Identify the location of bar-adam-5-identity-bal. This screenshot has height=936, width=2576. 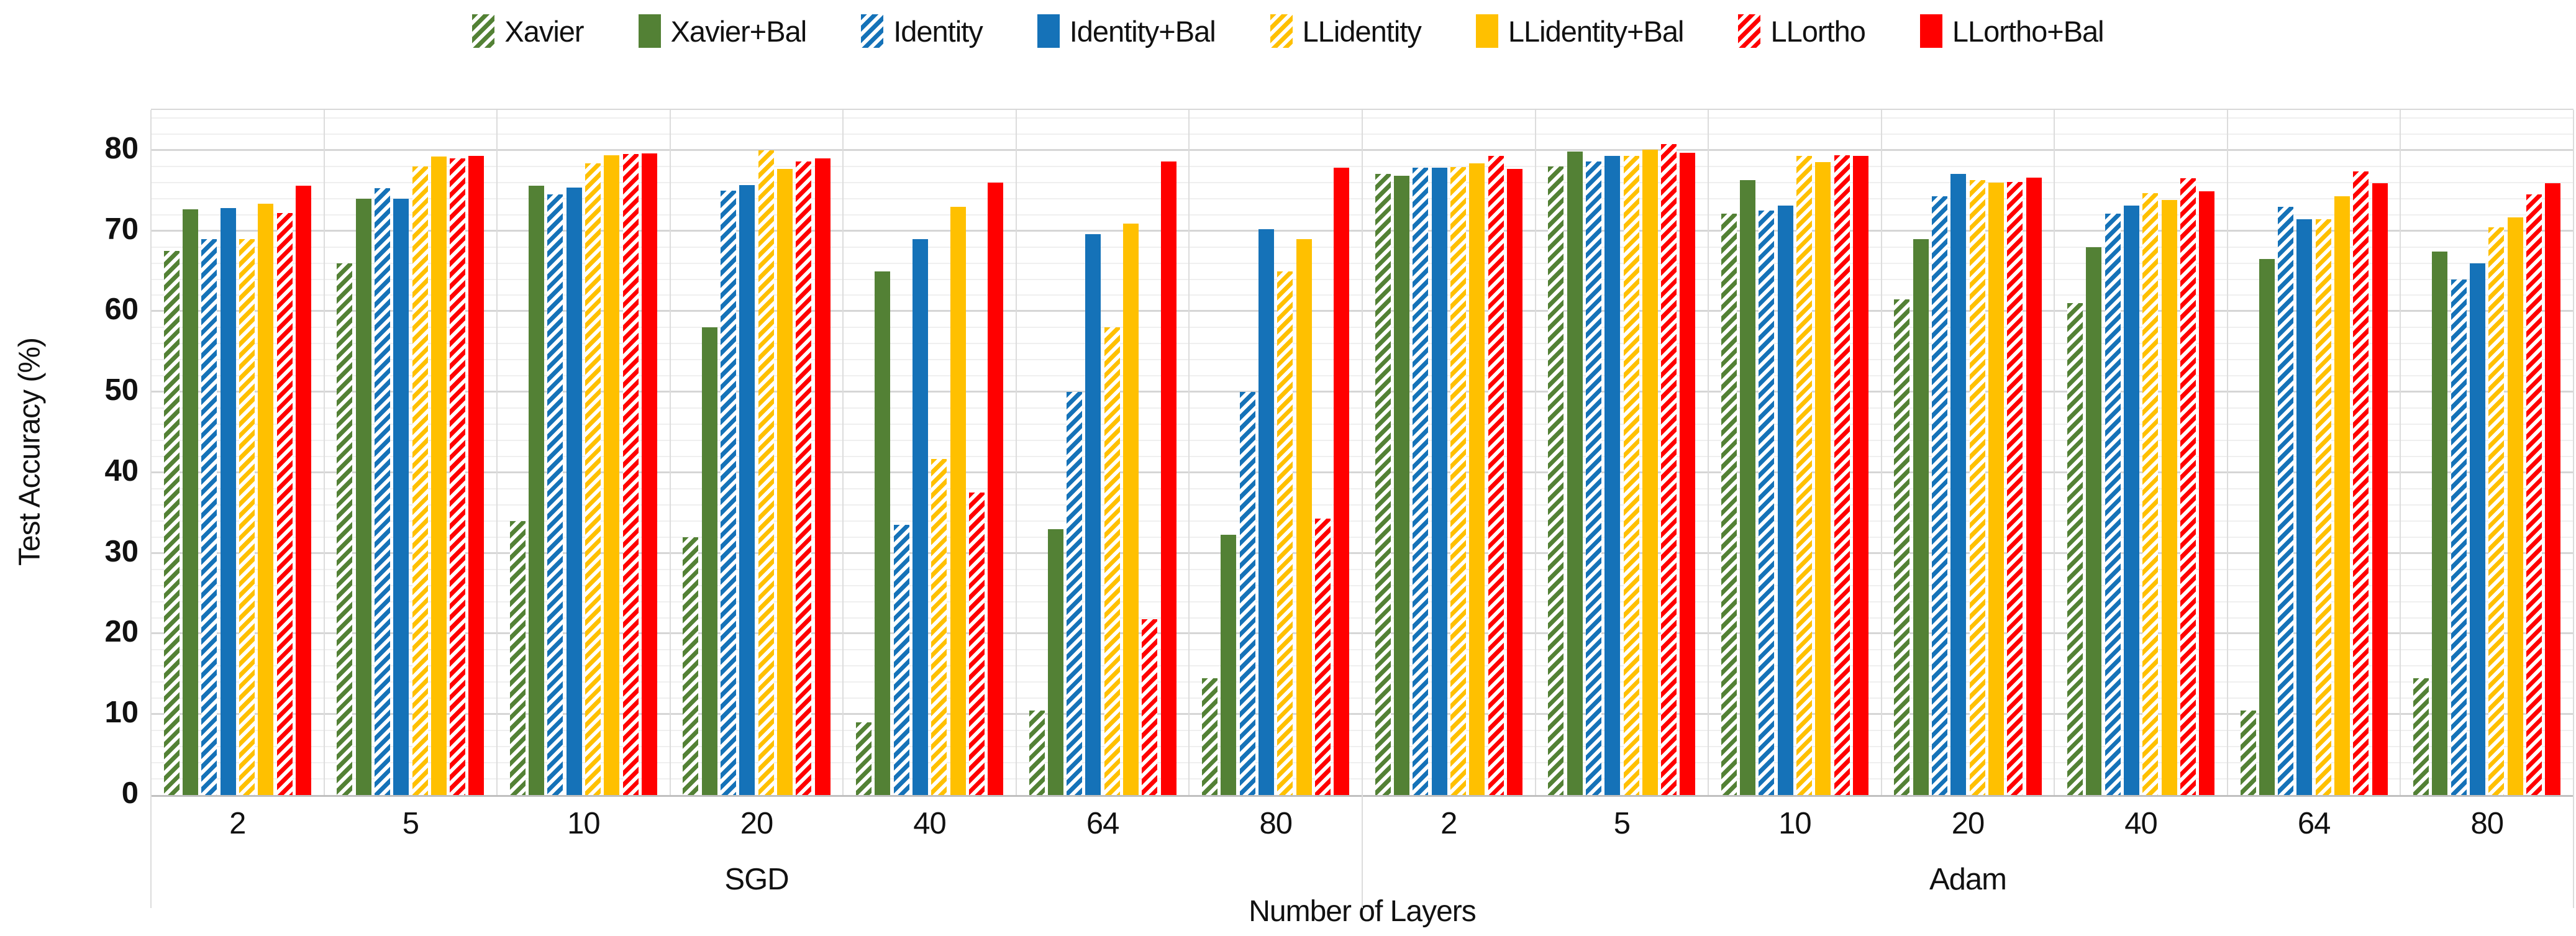
(1612, 475).